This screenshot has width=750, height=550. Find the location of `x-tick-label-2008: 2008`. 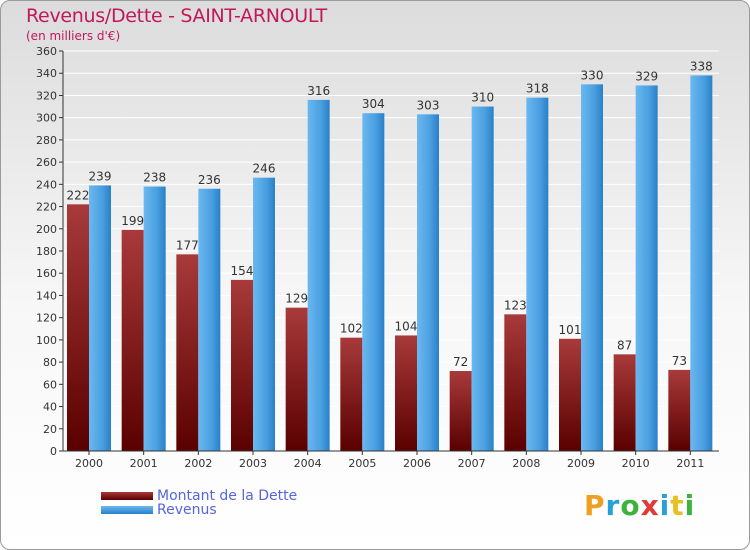

x-tick-label-2008: 2008 is located at coordinates (526, 463).